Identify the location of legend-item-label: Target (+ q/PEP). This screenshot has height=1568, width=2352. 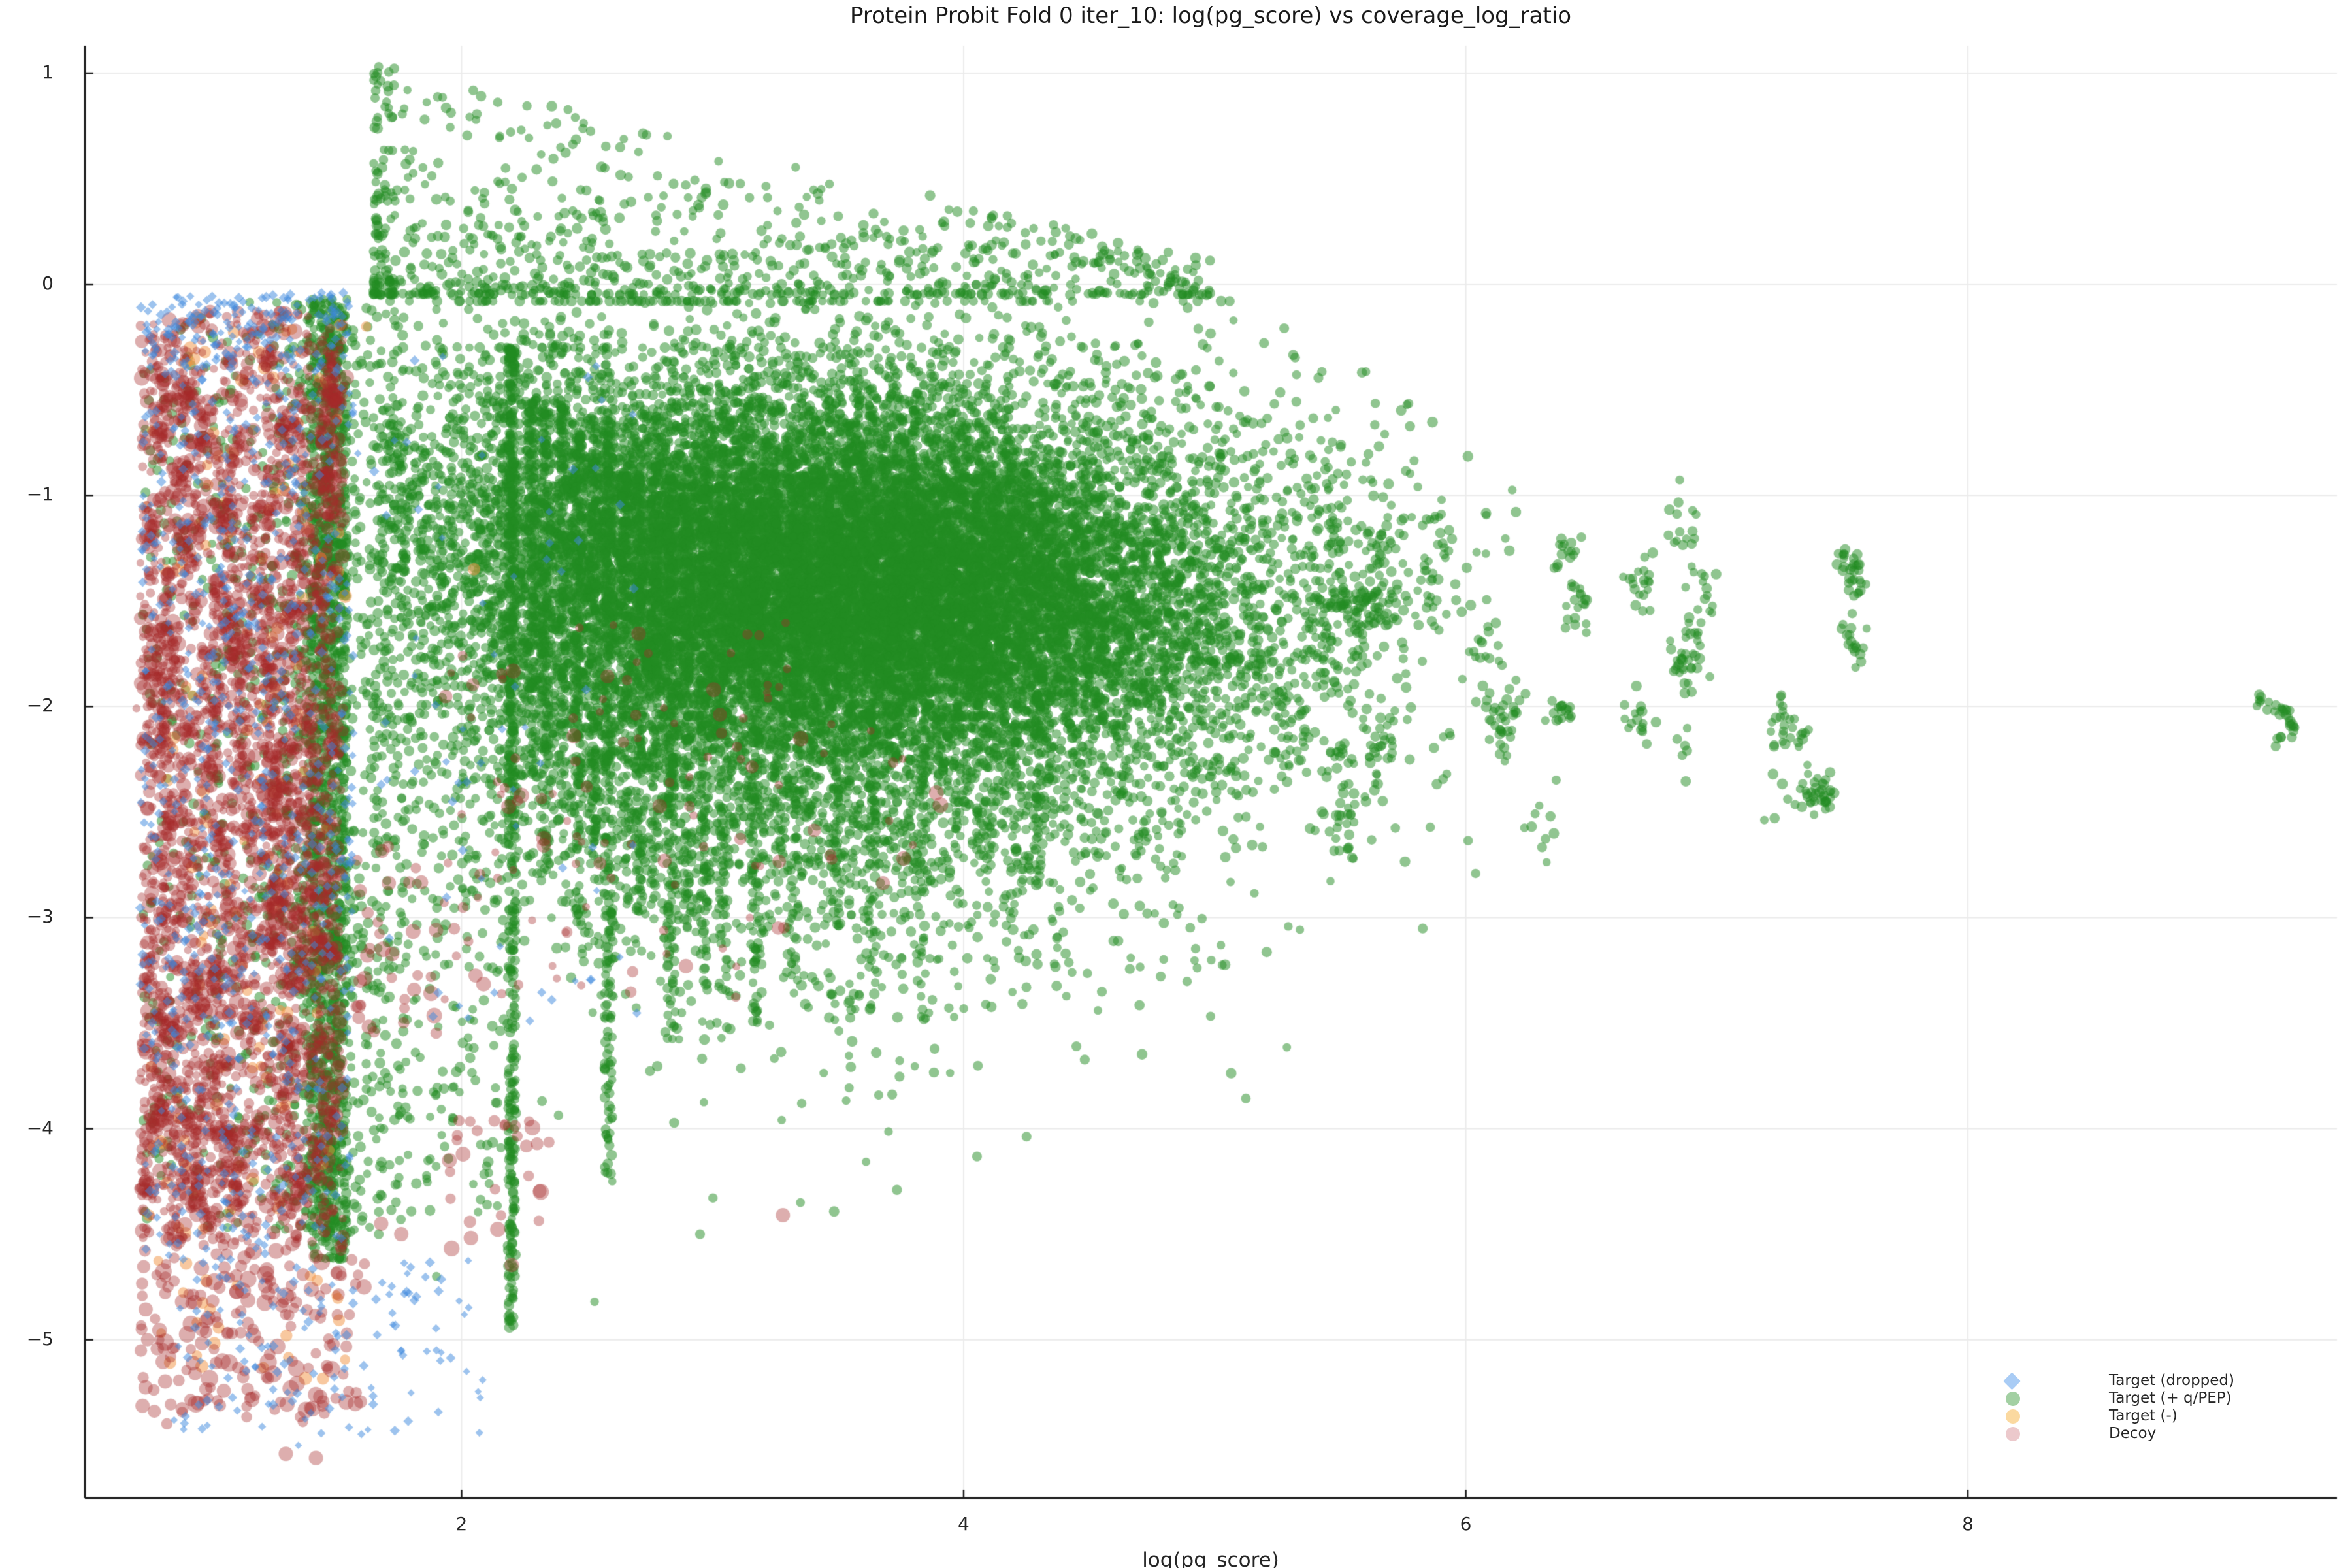
(2170, 1398).